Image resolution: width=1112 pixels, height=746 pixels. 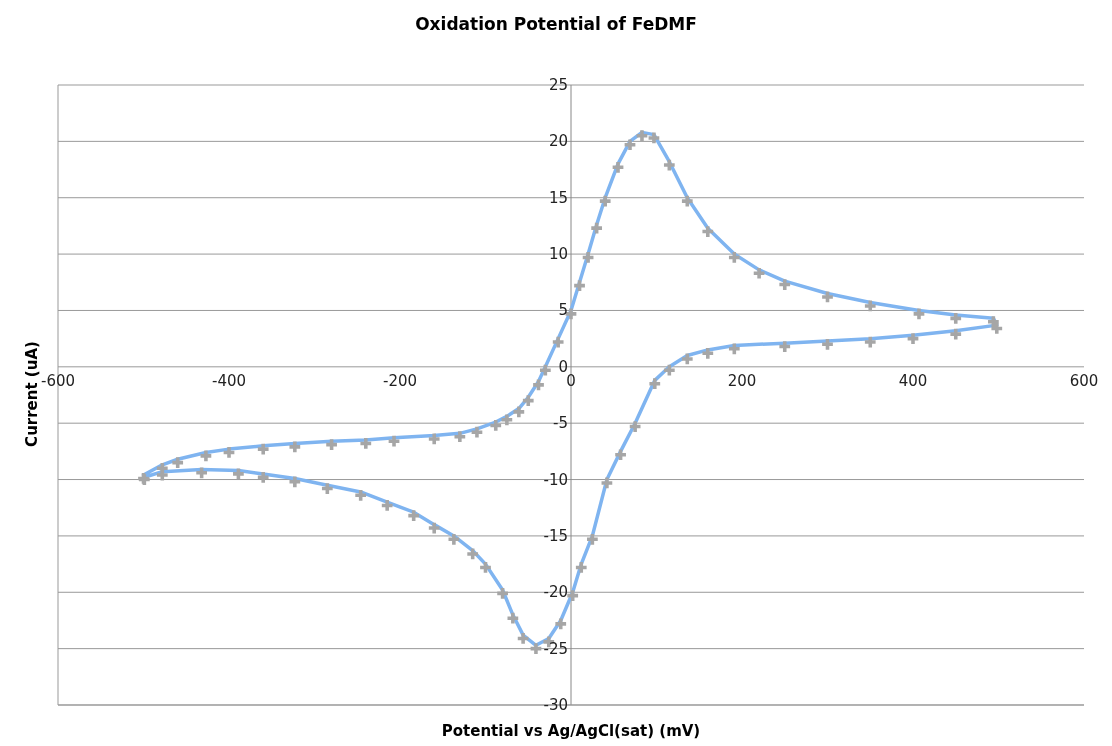 What do you see at coordinates (742, 380) in the screenshot?
I see `x-tick-label: 200` at bounding box center [742, 380].